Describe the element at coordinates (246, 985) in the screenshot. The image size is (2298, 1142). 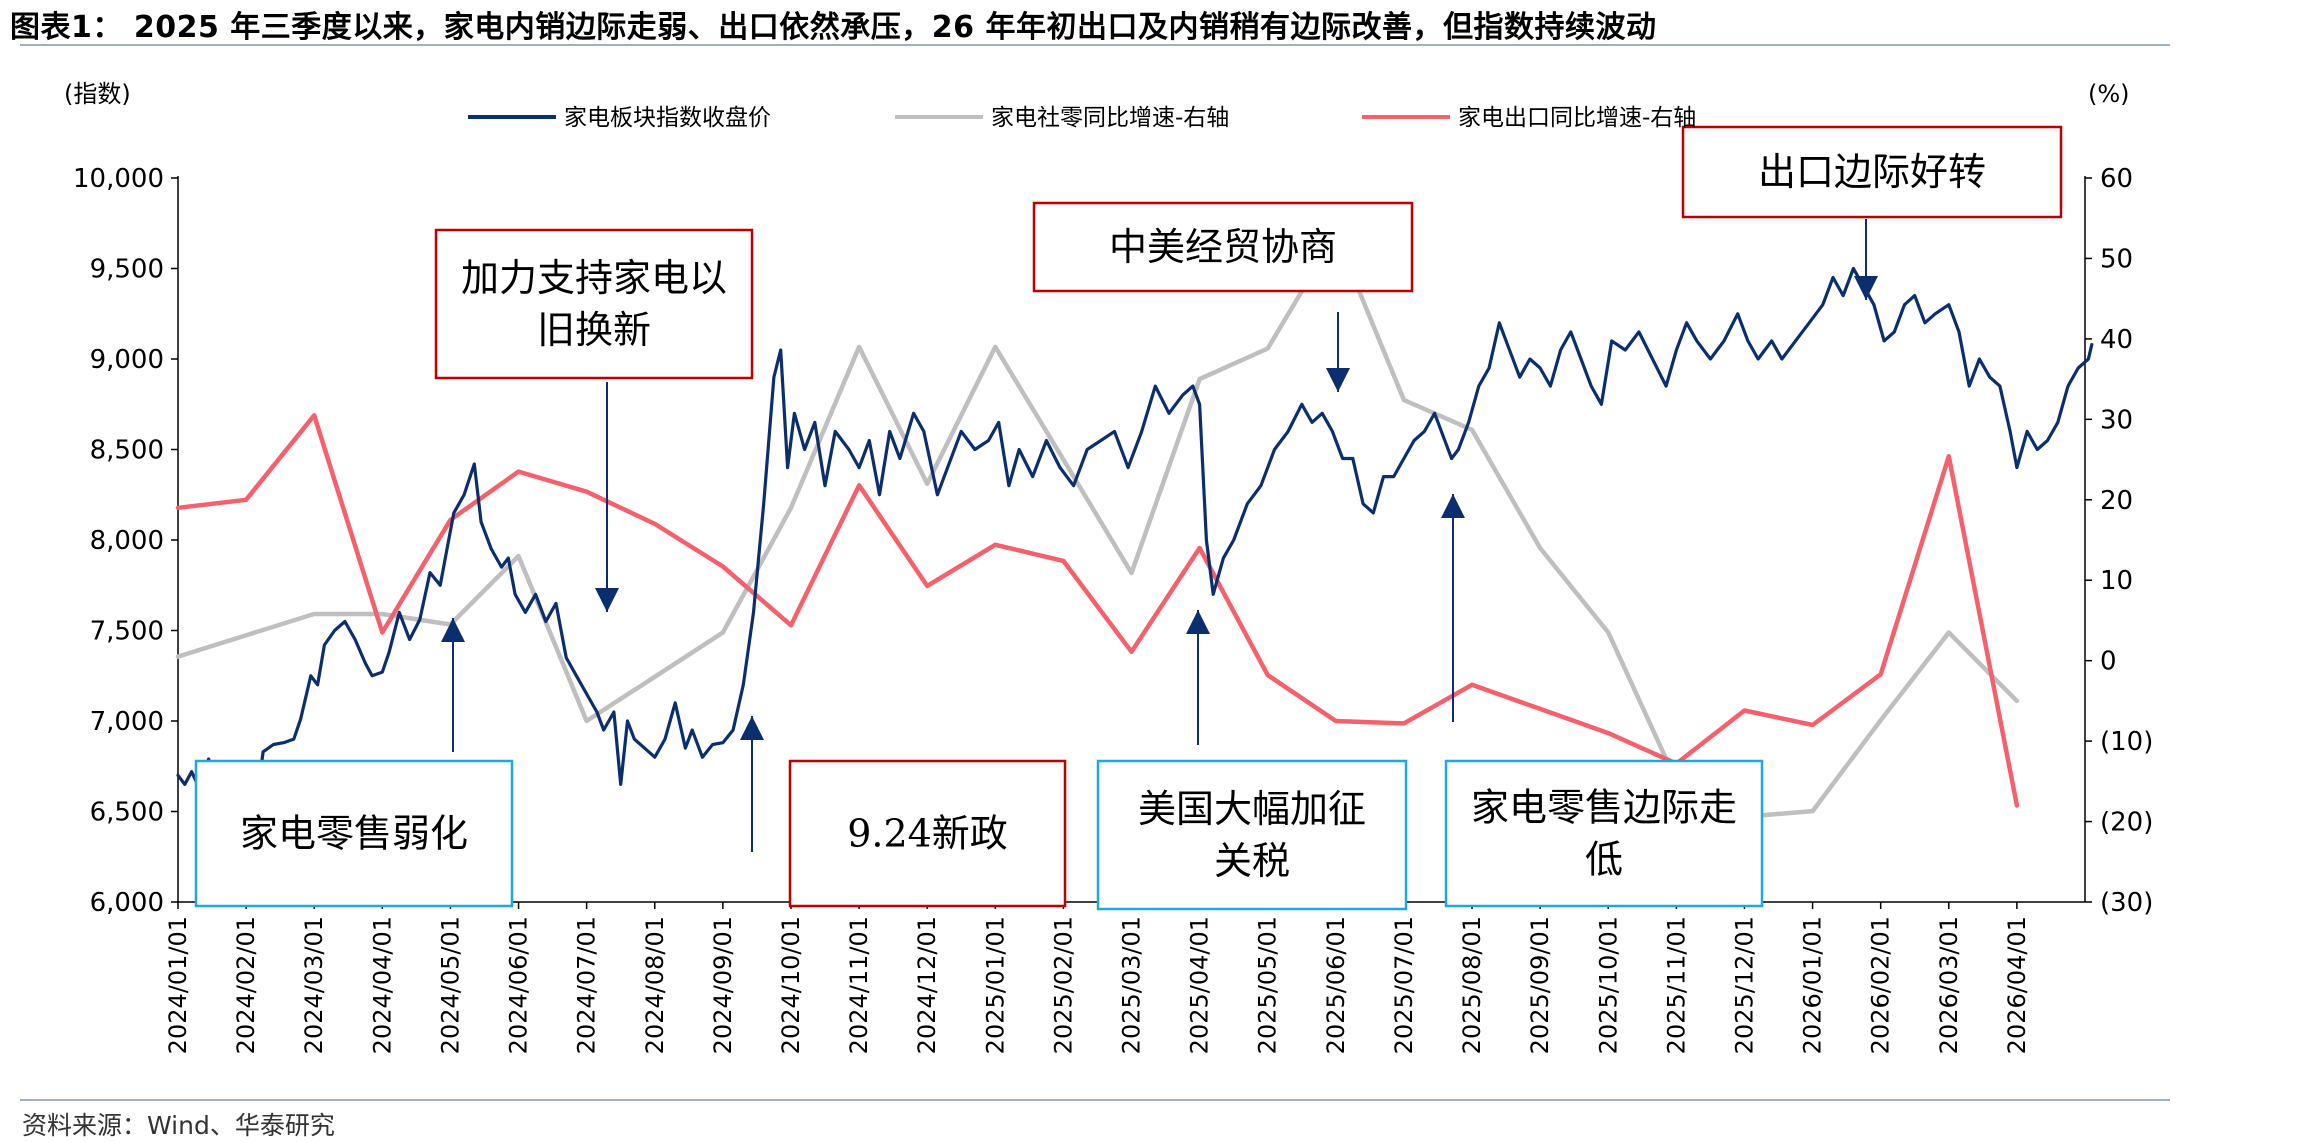
I see `x-tick-label: 2024/02/01` at that location.